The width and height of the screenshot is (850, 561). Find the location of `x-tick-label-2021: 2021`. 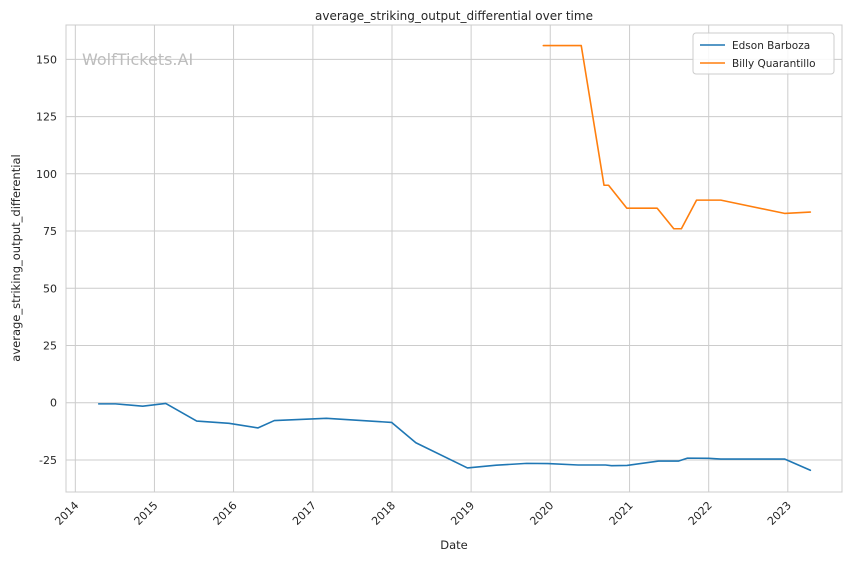

x-tick-label-2021: 2021 is located at coordinates (621, 513).